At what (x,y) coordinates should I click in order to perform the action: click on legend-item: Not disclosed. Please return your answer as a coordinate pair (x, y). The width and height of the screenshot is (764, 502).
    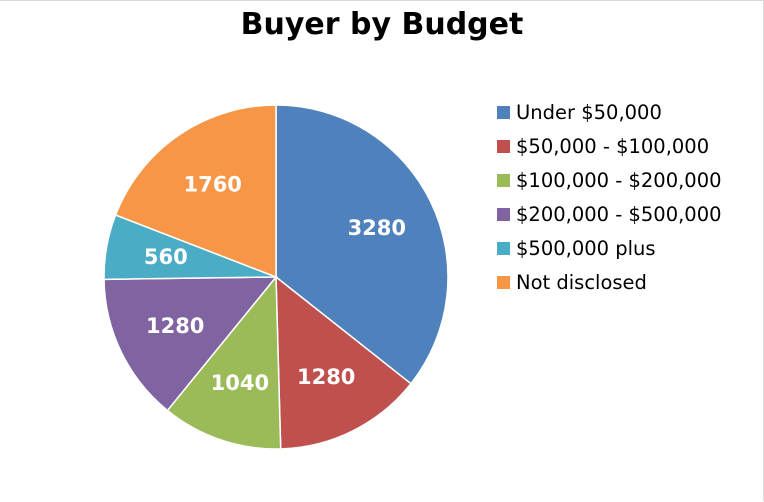
    Looking at the image, I should click on (609, 282).